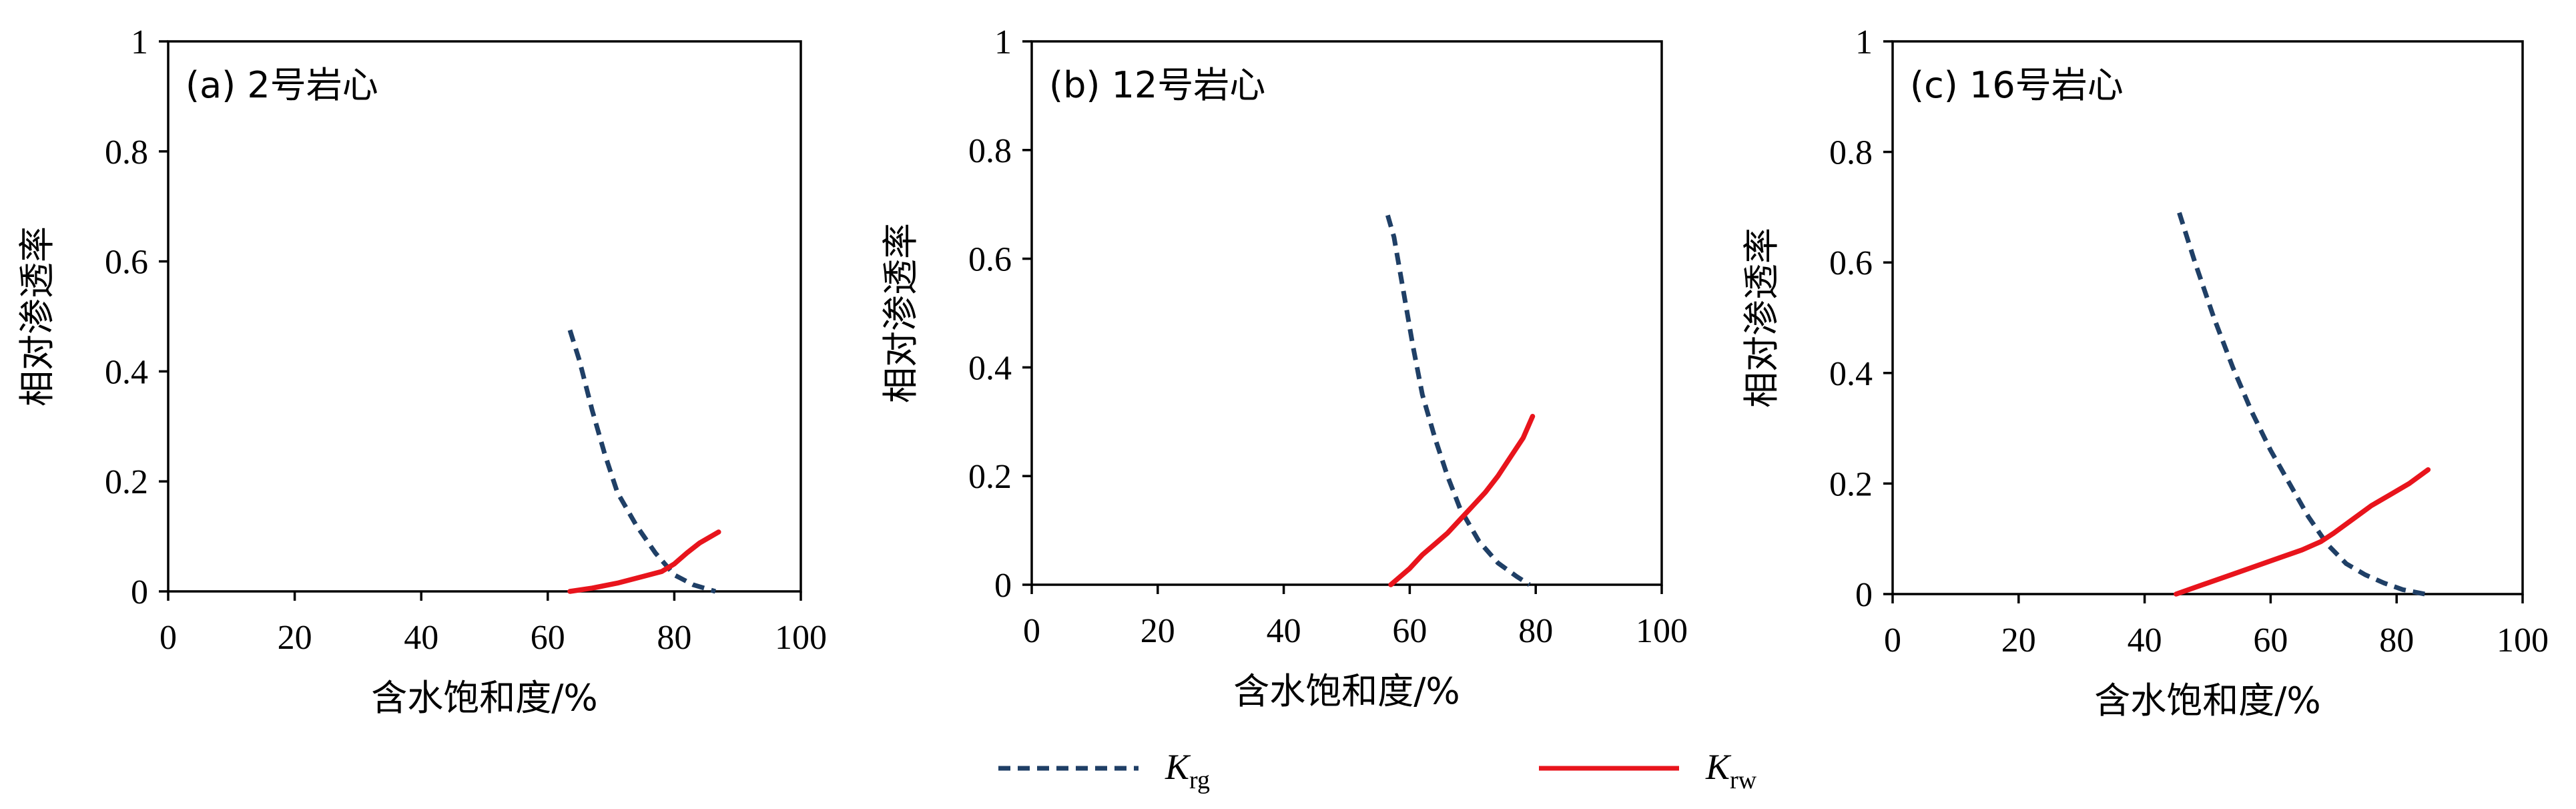 The image size is (2576, 809). Describe the element at coordinates (1731, 770) in the screenshot. I see `legend-label-rw: Krw` at that location.